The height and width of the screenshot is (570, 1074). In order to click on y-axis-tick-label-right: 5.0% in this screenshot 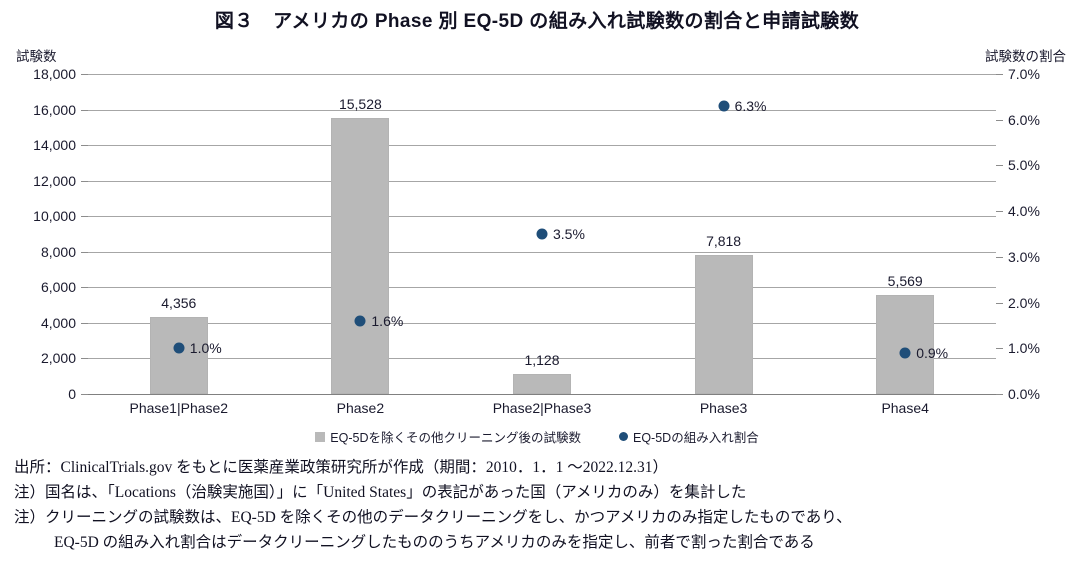, I will do `click(1024, 165)`.